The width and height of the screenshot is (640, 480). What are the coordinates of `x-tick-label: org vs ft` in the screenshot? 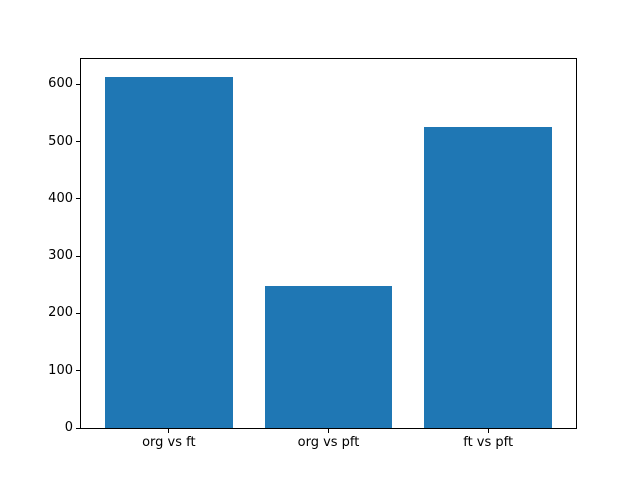 It's located at (169, 442).